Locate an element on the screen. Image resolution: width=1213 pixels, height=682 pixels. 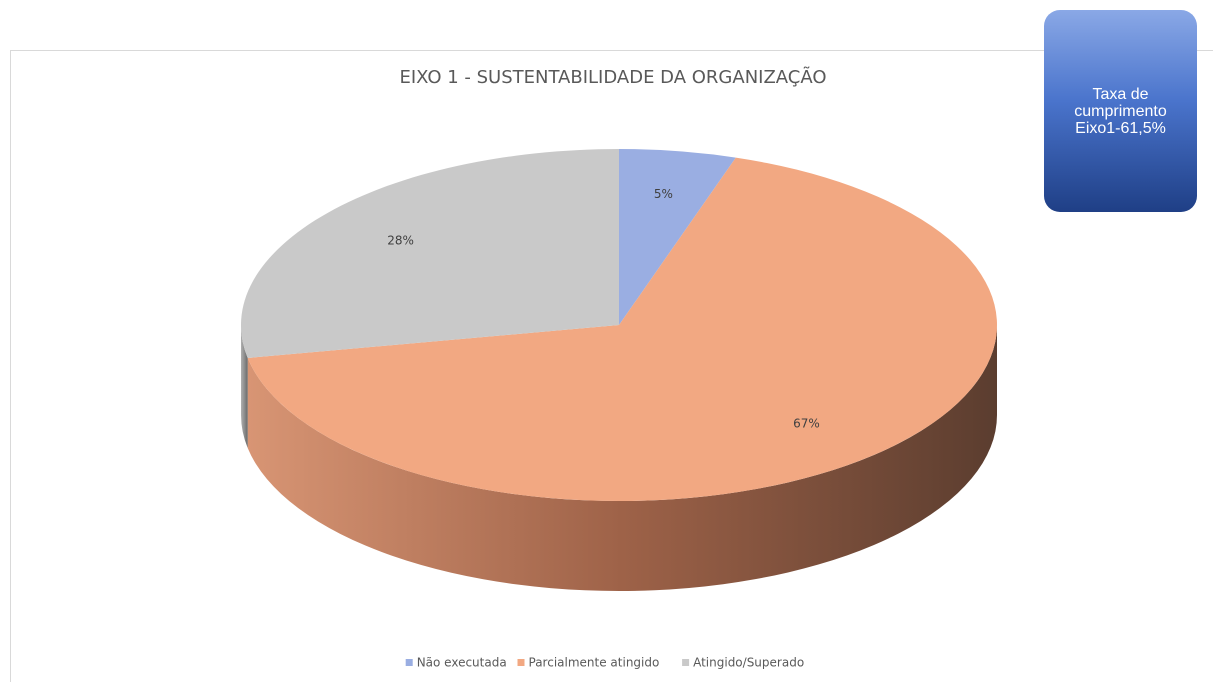
data-label: 5% is located at coordinates (663, 194).